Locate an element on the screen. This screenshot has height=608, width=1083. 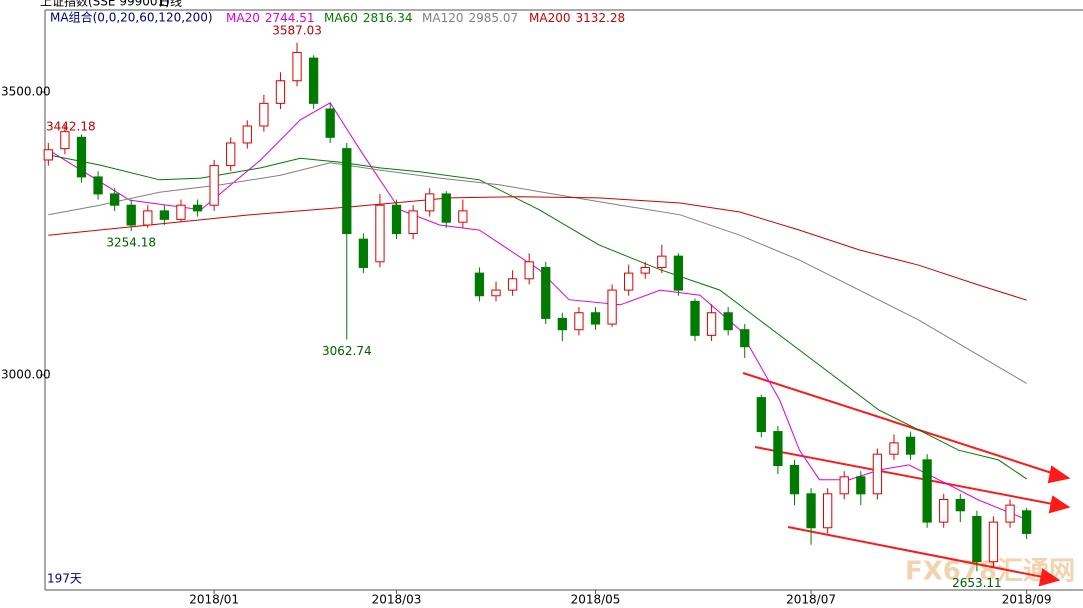
x-tick-label: 2018/01 is located at coordinates (214, 600).